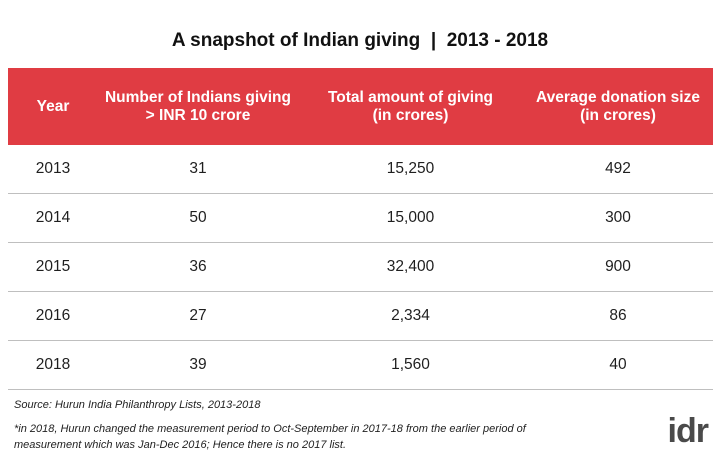 The height and width of the screenshot is (465, 720). I want to click on cell-average: 40, so click(618, 365).